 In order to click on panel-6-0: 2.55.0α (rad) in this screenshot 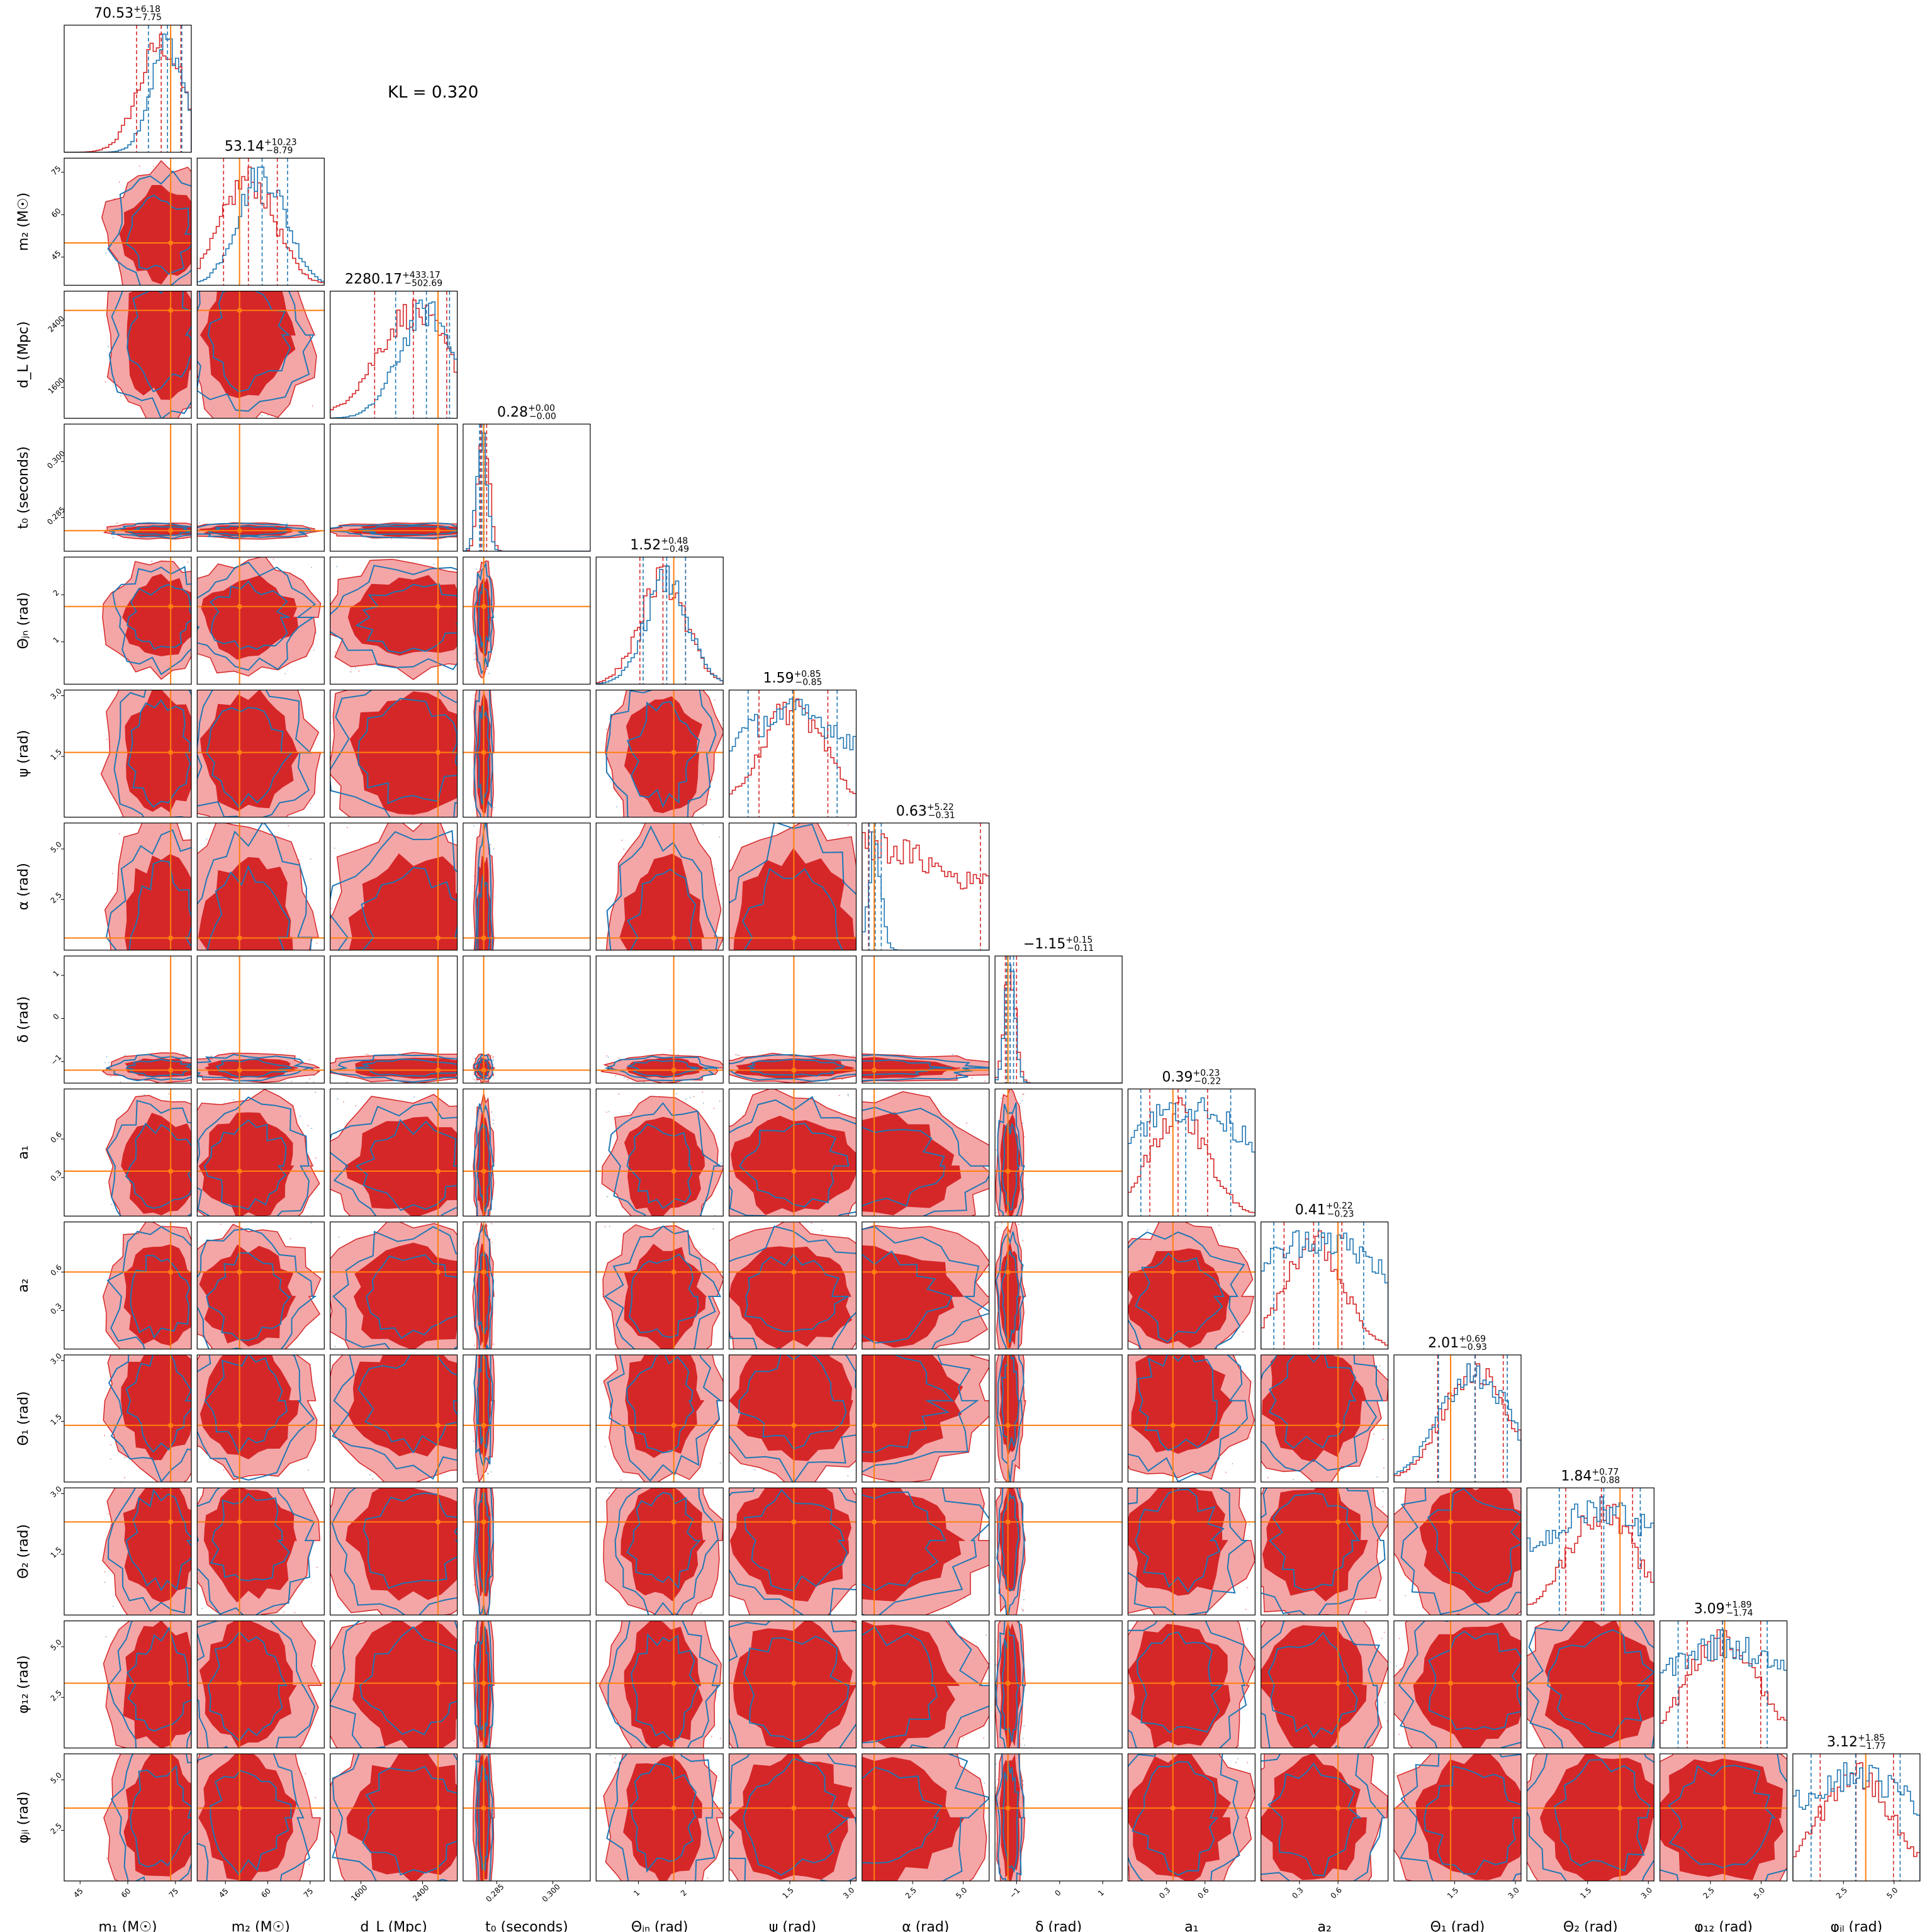, I will do `click(118, 933)`.